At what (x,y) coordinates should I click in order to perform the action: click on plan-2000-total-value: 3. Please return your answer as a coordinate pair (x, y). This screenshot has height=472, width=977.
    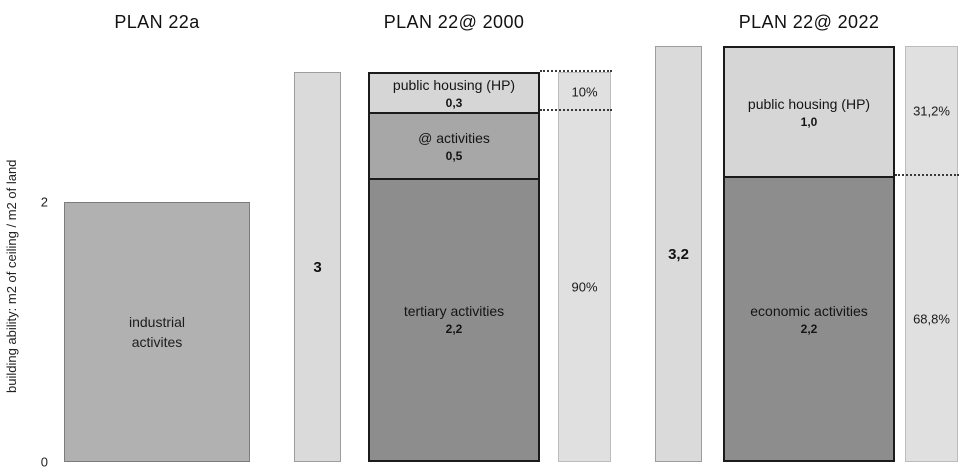
    Looking at the image, I should click on (317, 267).